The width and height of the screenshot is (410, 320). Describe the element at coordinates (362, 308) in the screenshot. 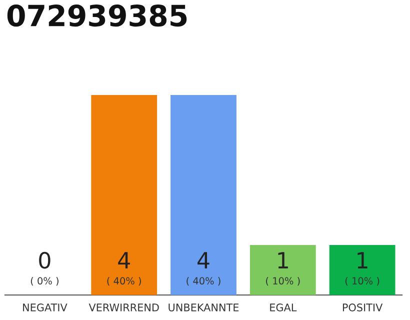

I see `x-tick-label: POSITIV` at that location.